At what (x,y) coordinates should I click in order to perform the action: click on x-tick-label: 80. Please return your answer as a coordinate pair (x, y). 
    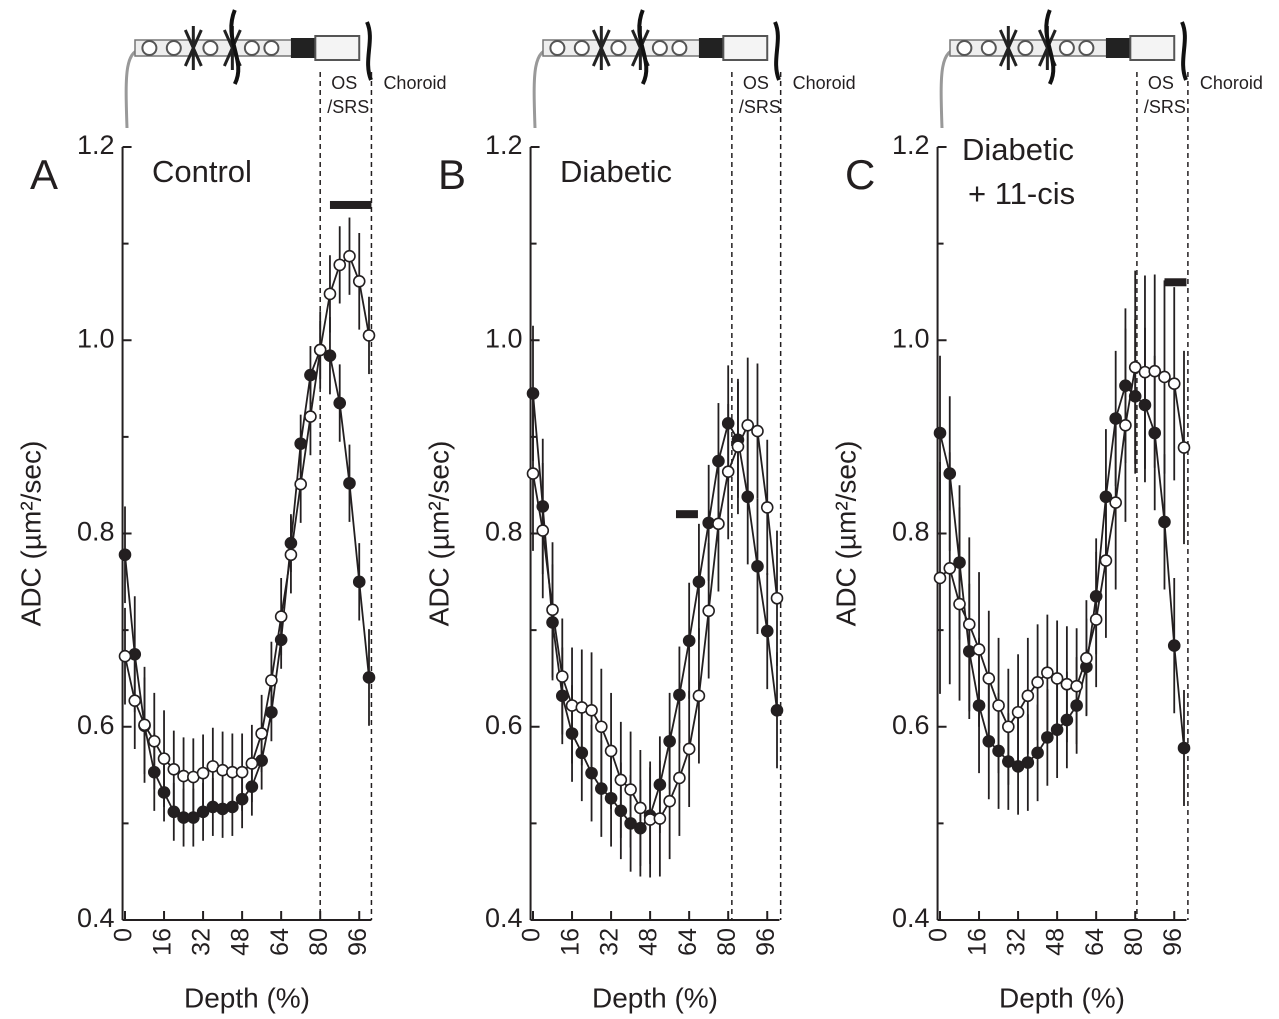
    Looking at the image, I should click on (1134, 942).